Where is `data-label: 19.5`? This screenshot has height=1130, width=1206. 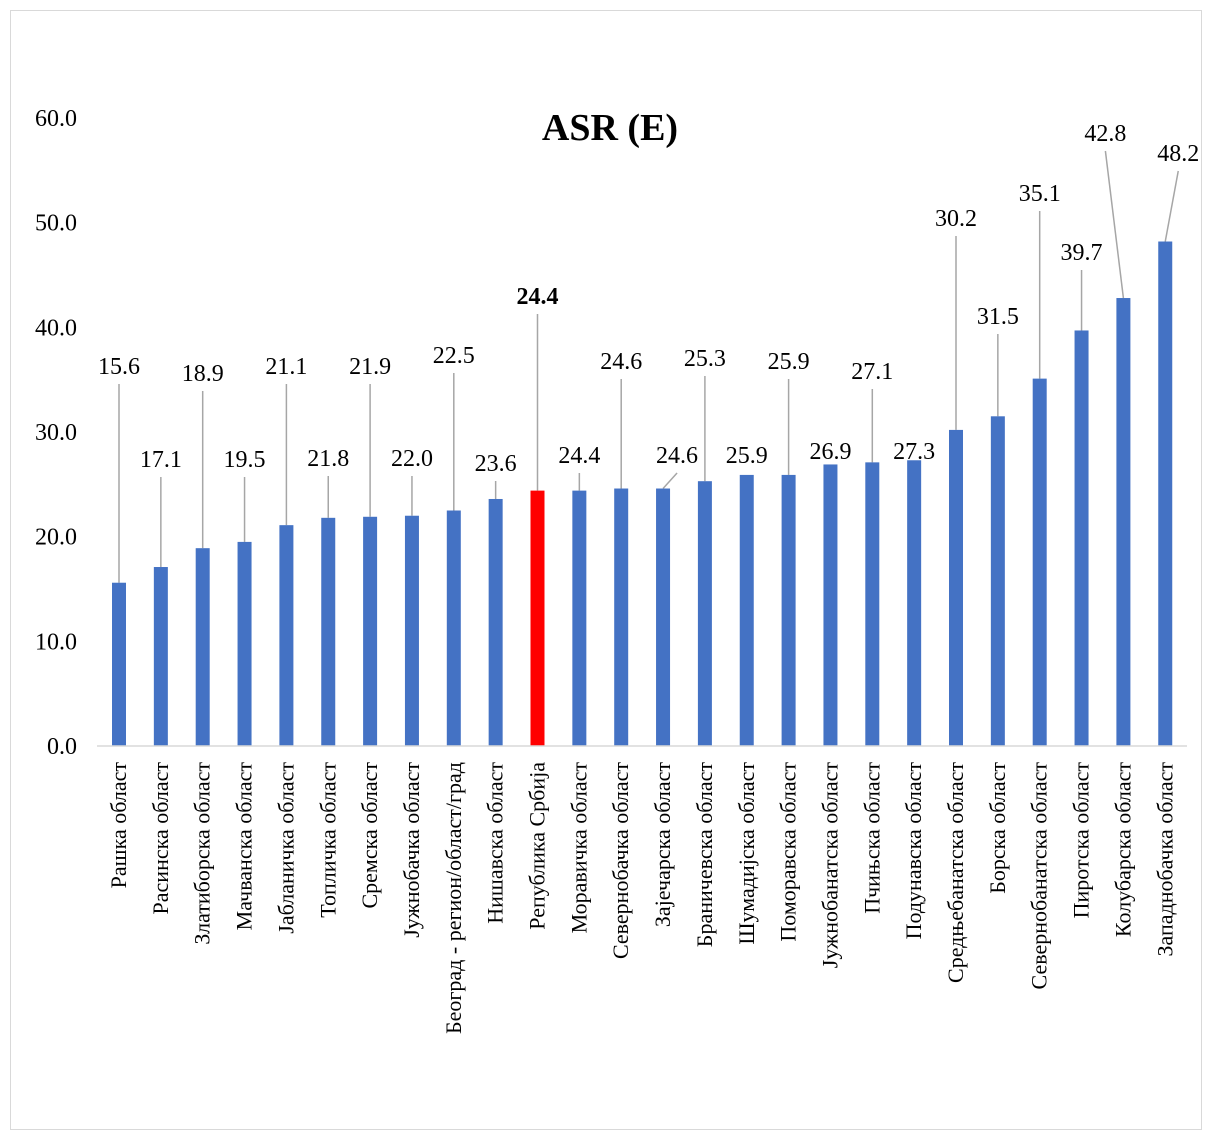 data-label: 19.5 is located at coordinates (245, 460).